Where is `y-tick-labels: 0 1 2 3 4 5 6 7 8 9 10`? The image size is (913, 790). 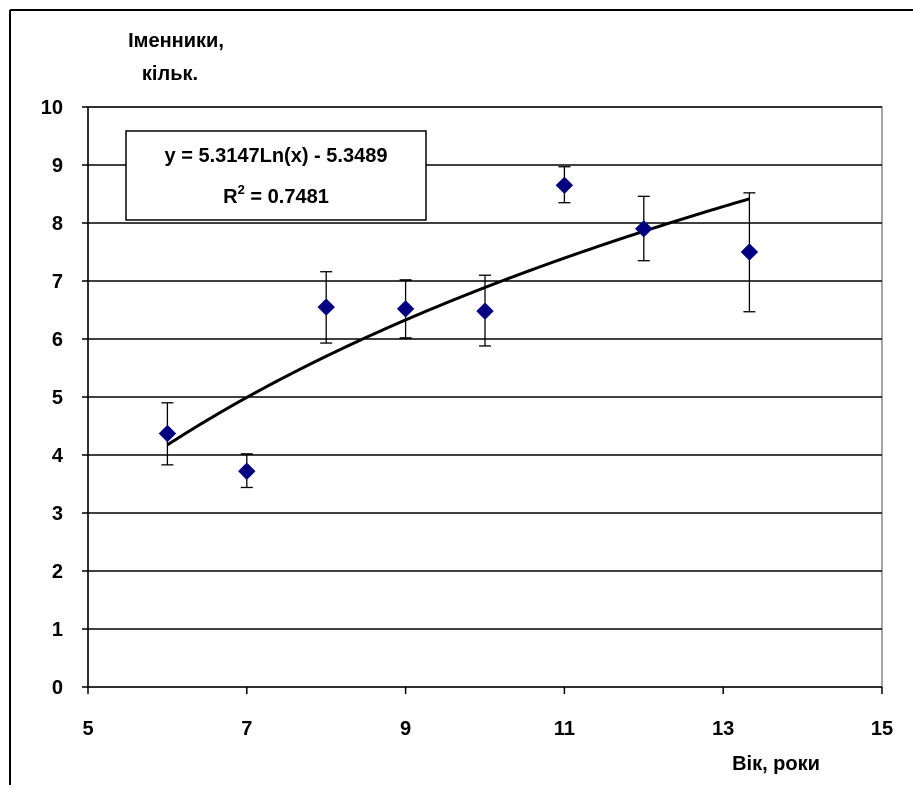 y-tick-labels: 0 1 2 3 4 5 6 7 8 9 10 is located at coordinates (52, 398).